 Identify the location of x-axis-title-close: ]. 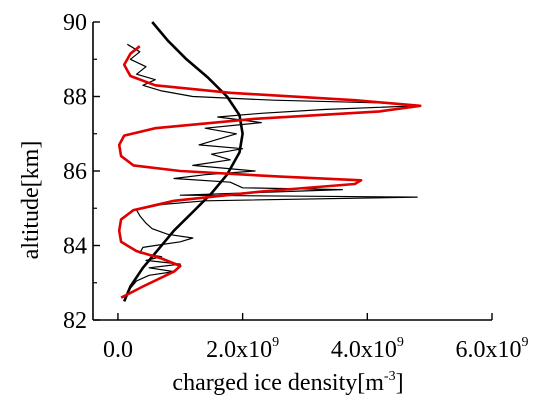
(400, 383).